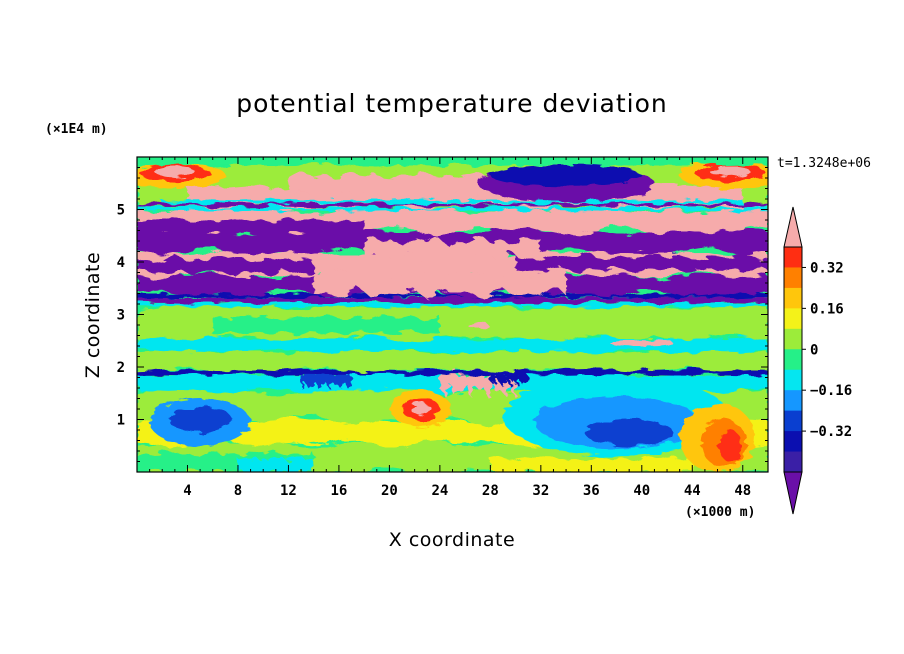  Describe the element at coordinates (121, 263) in the screenshot. I see `y-tick-label: 4` at that location.